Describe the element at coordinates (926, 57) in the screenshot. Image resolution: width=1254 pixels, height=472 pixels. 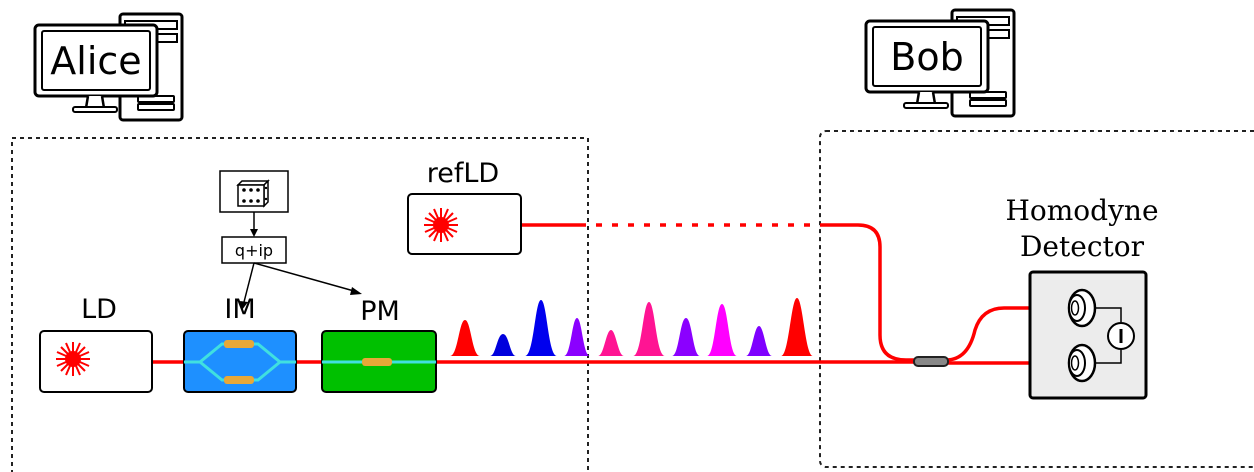
I see `bob-label: Bob` at that location.